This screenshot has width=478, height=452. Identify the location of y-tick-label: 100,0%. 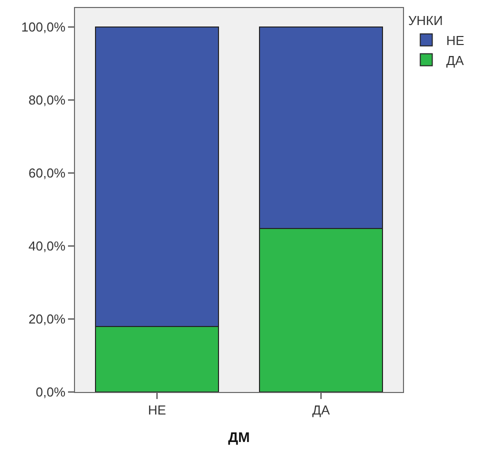
(43, 27).